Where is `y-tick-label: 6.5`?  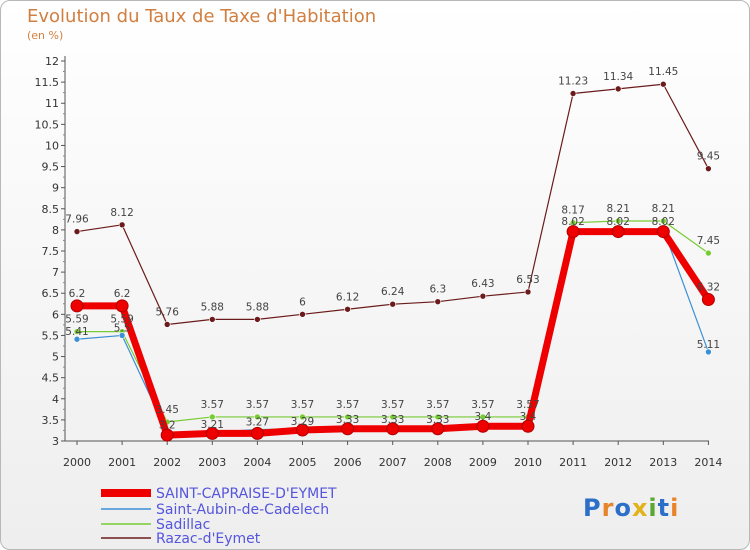
y-tick-label: 6.5 is located at coordinates (51, 293).